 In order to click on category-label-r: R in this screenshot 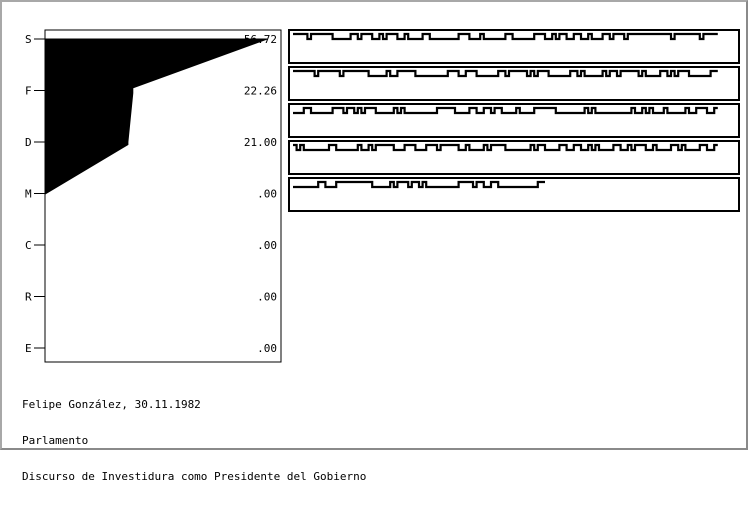, I will do `click(28, 297)`.